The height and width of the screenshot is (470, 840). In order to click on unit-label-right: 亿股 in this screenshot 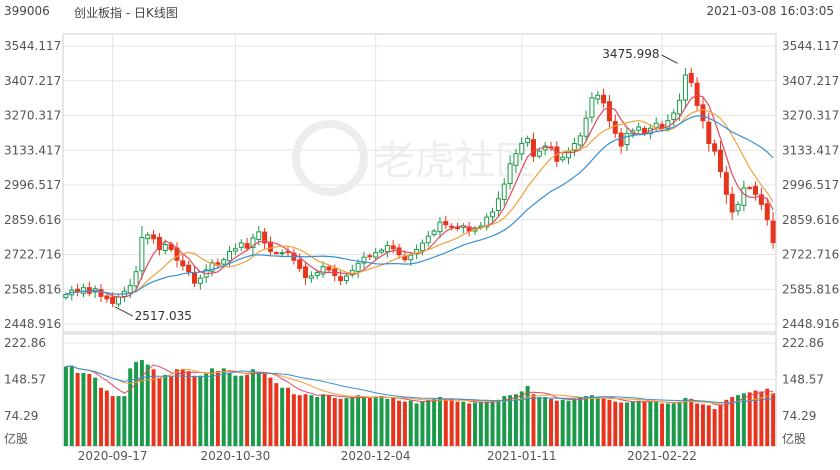, I will do `click(794, 438)`.